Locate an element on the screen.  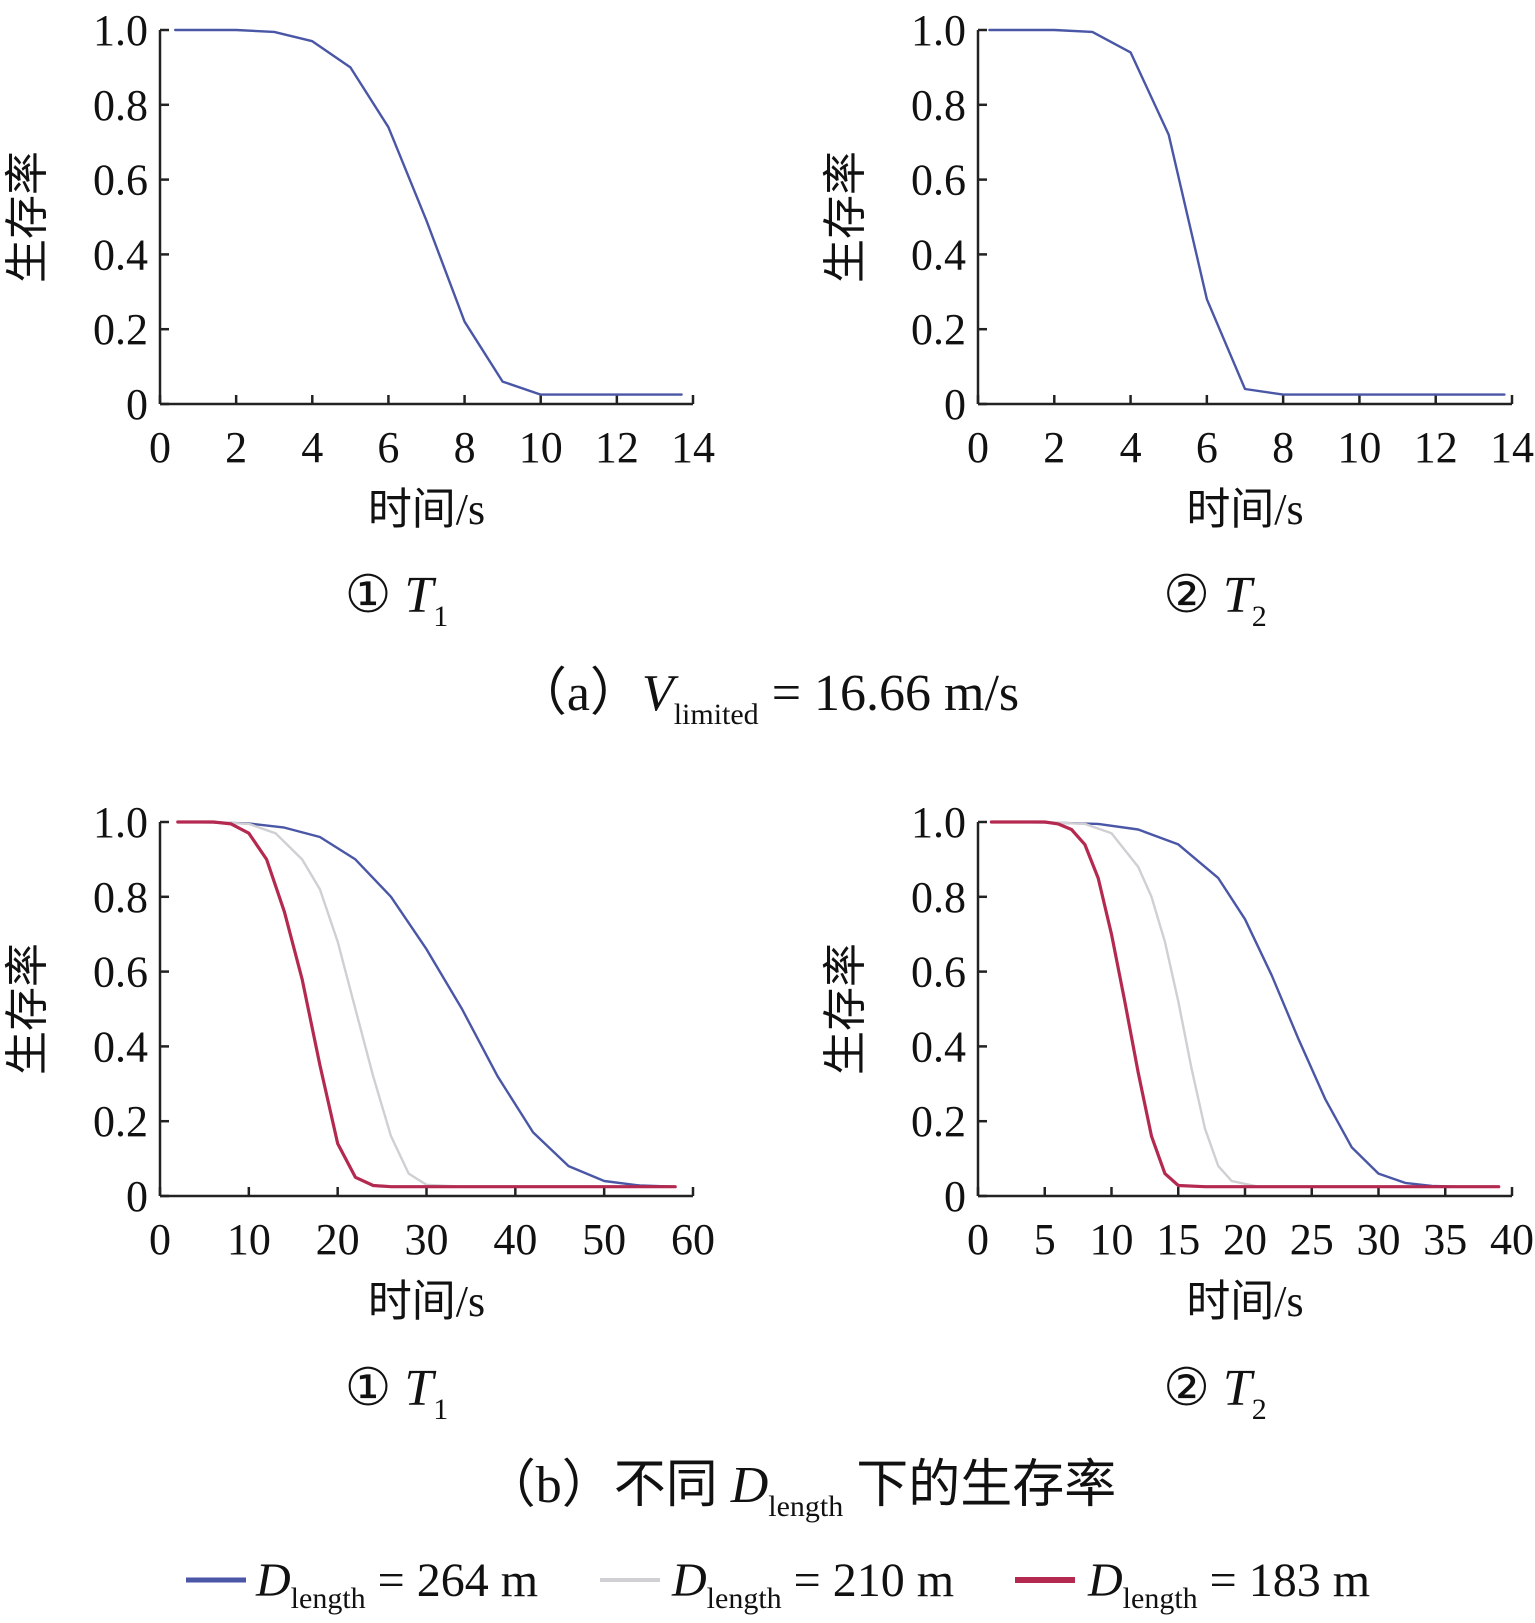
svg-text: Dlength = 183 m is located at coordinates (1228, 1584).